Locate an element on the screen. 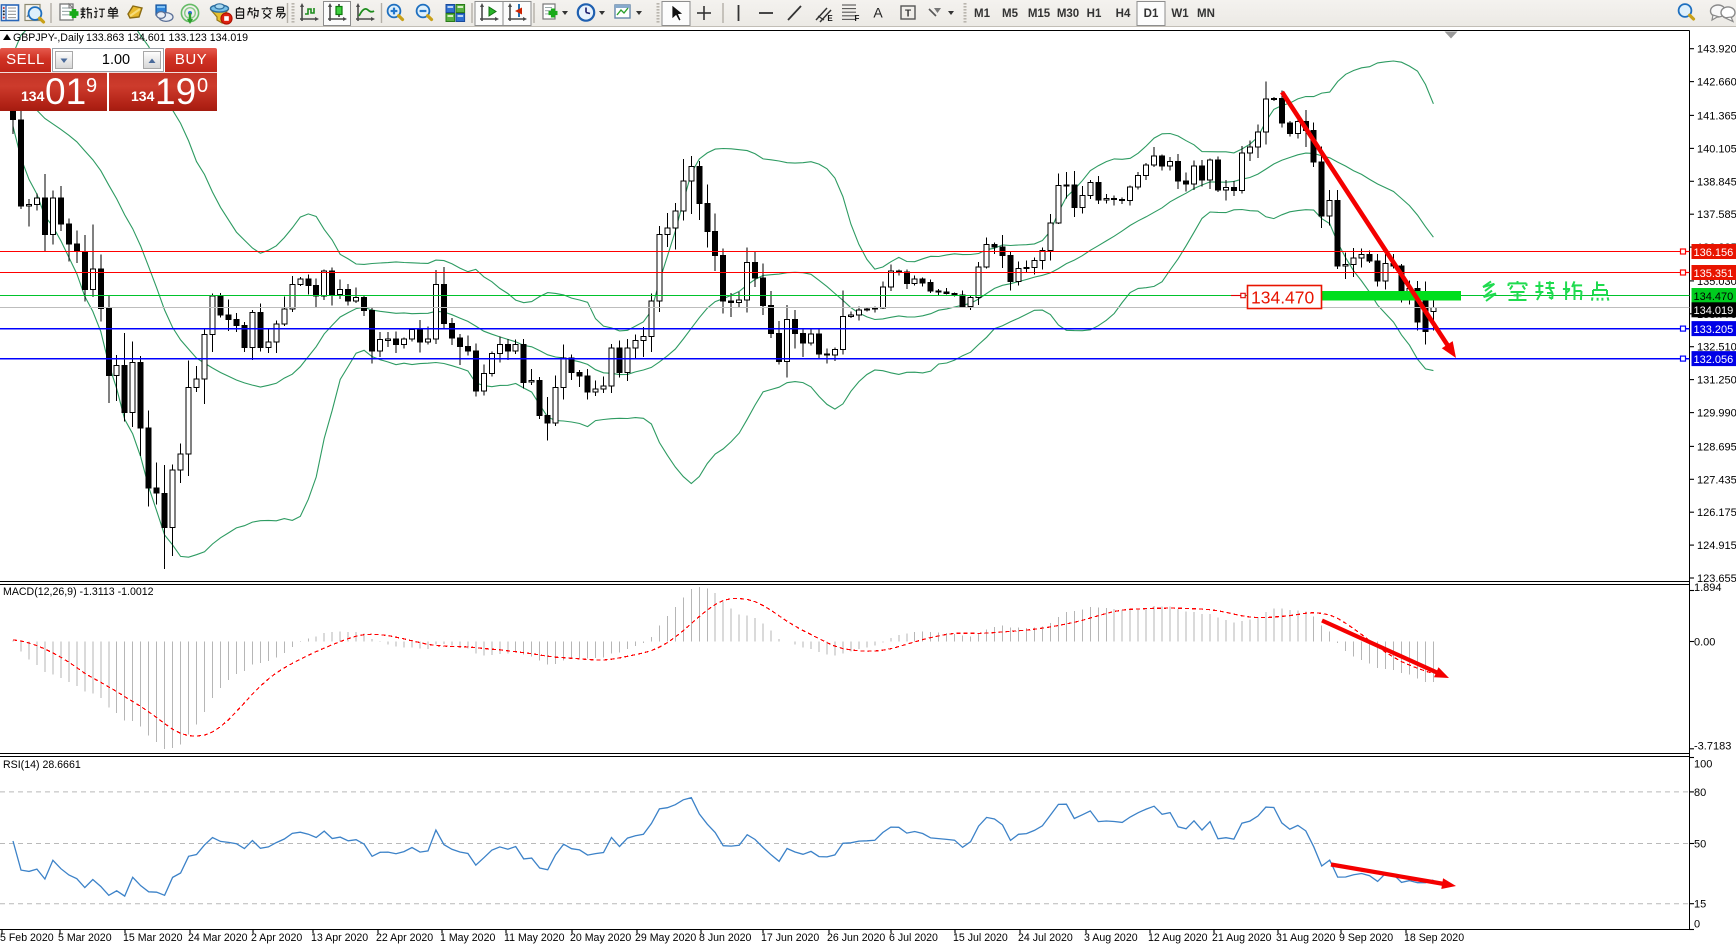 This screenshot has height=946, width=1736. svg-text: H4 is located at coordinates (1123, 14).